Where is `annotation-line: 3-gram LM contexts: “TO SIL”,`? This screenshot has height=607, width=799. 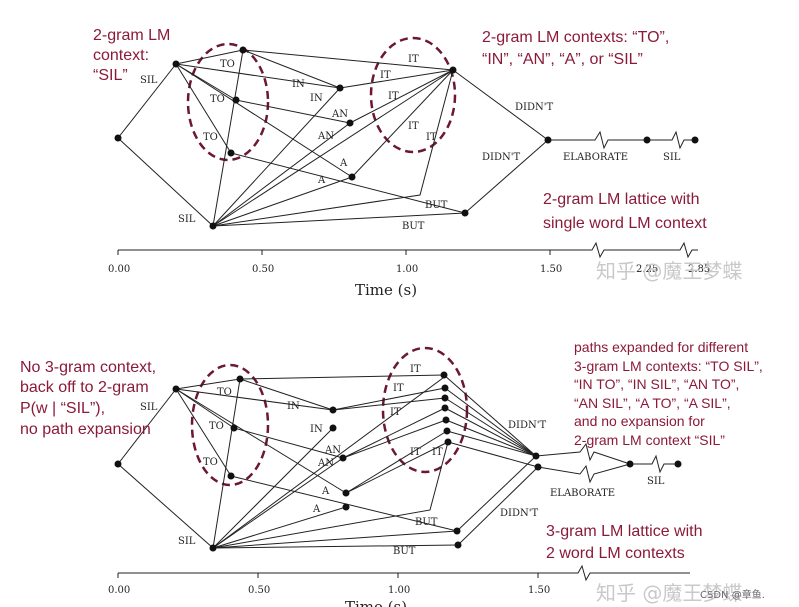 annotation-line: 3-gram LM contexts: “TO SIL”, is located at coordinates (668, 366).